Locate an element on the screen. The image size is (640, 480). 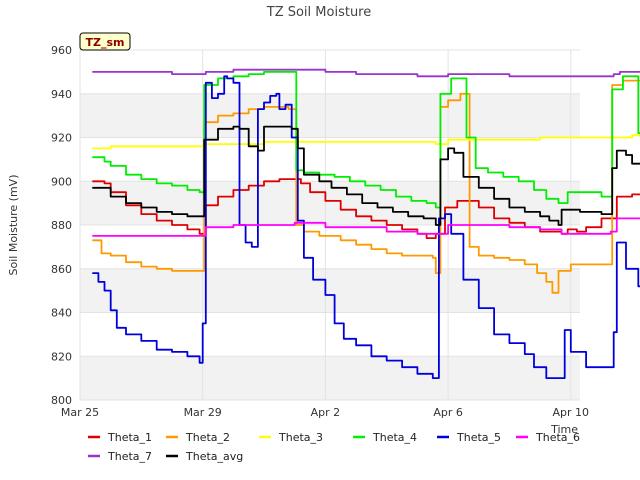
y-tick-label: 880 is located at coordinates (61, 225).